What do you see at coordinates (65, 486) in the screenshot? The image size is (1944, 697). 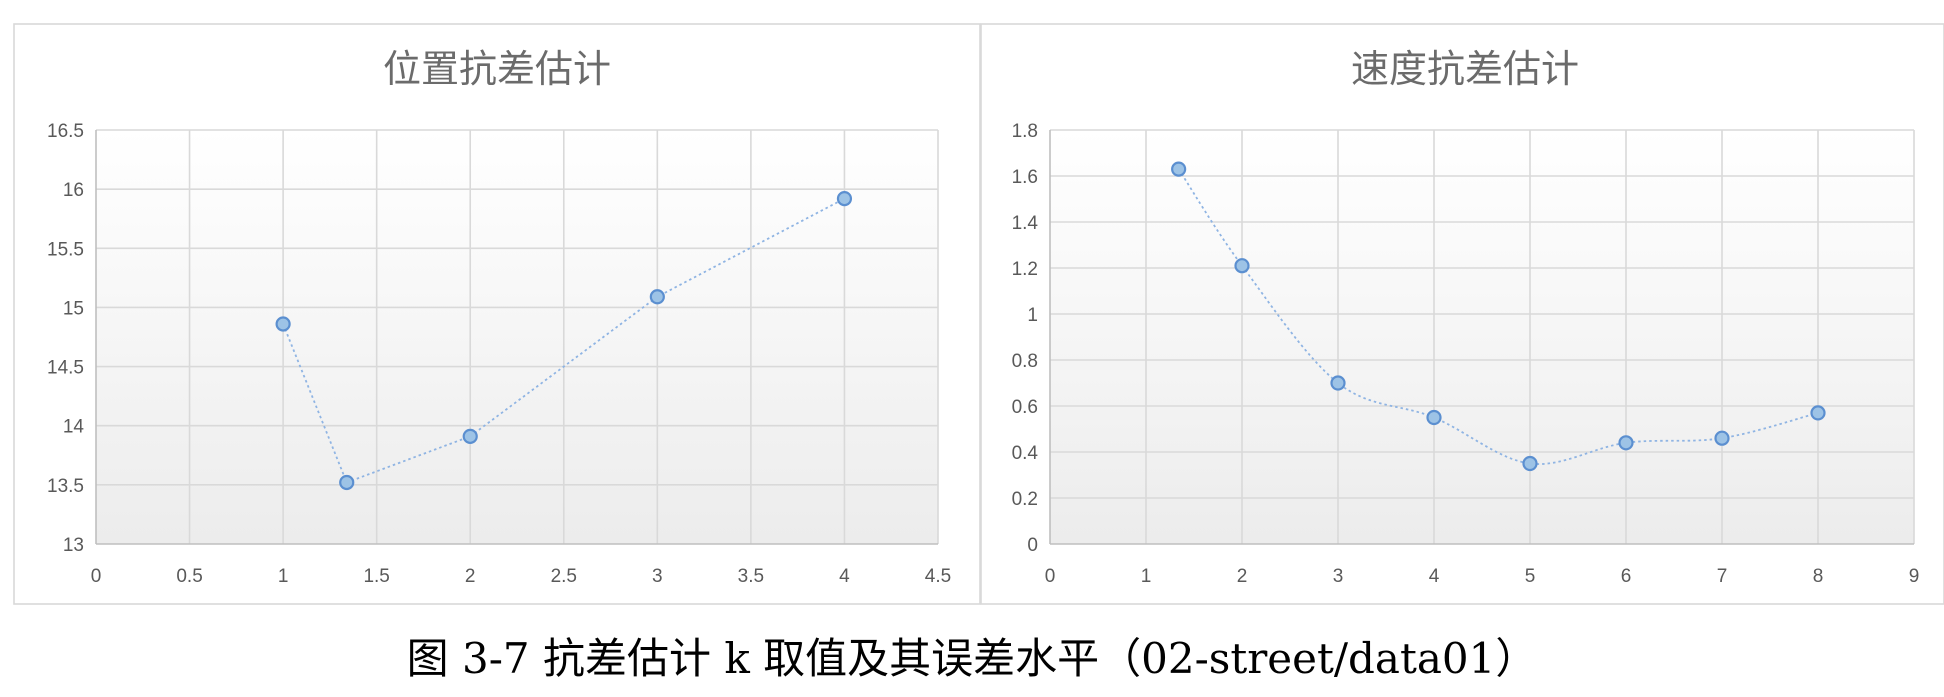 I see `chart-1-y-tick-label: 13.5` at bounding box center [65, 486].